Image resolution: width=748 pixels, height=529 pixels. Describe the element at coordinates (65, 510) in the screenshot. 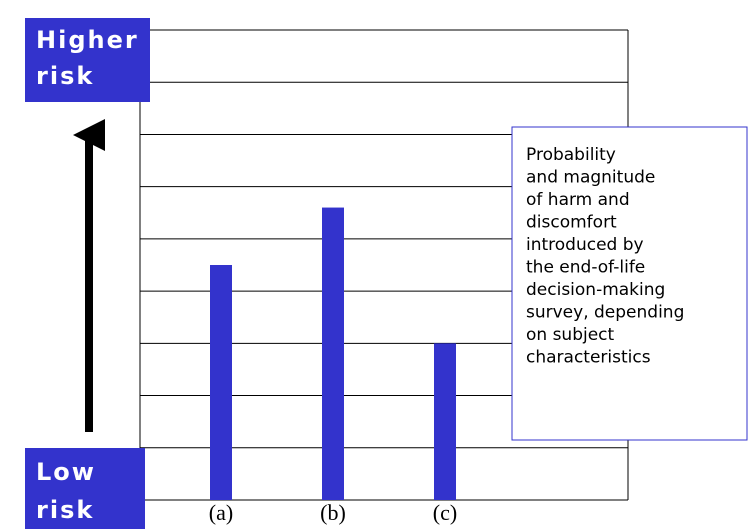

I see `low-risk-label: risk` at that location.